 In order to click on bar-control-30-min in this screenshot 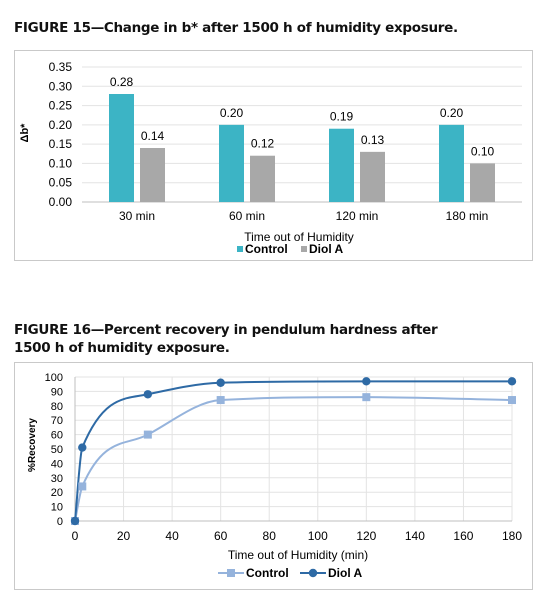, I will do `click(121, 148)`.